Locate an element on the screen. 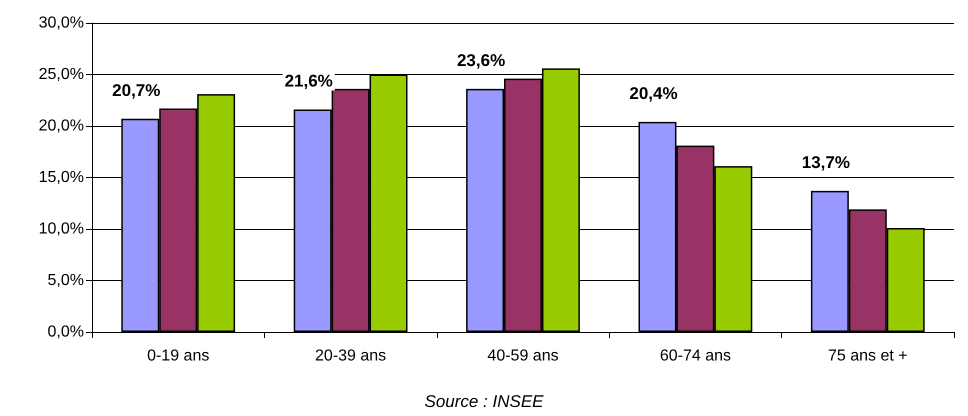 The image size is (968, 416). y-tick-label: 15,0% is located at coordinates (61, 177).